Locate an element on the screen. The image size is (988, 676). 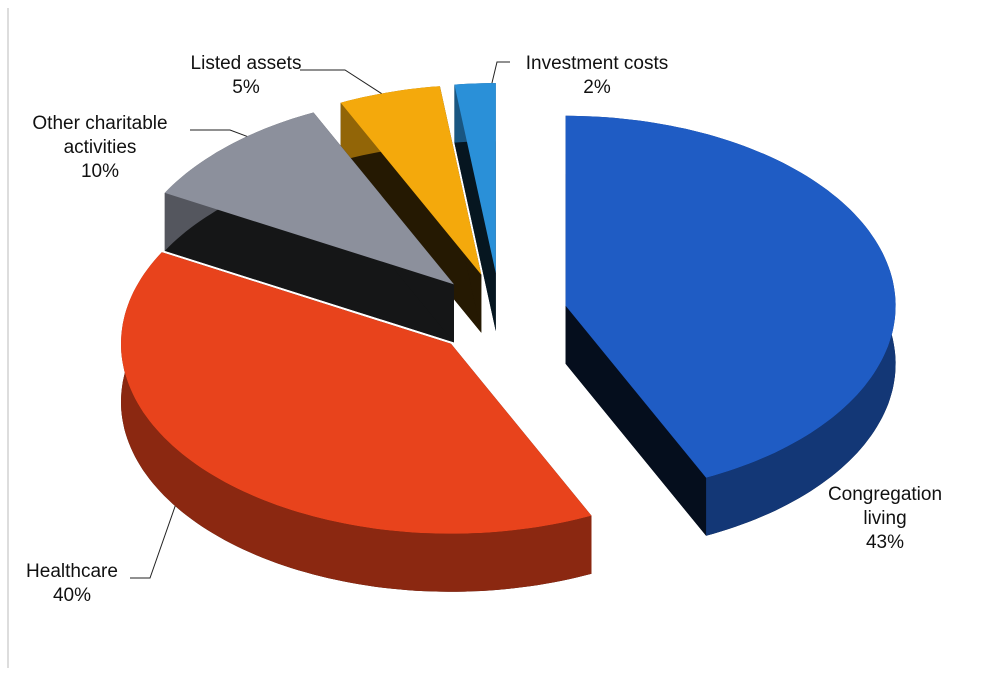
value-label: 5% is located at coordinates (246, 87).